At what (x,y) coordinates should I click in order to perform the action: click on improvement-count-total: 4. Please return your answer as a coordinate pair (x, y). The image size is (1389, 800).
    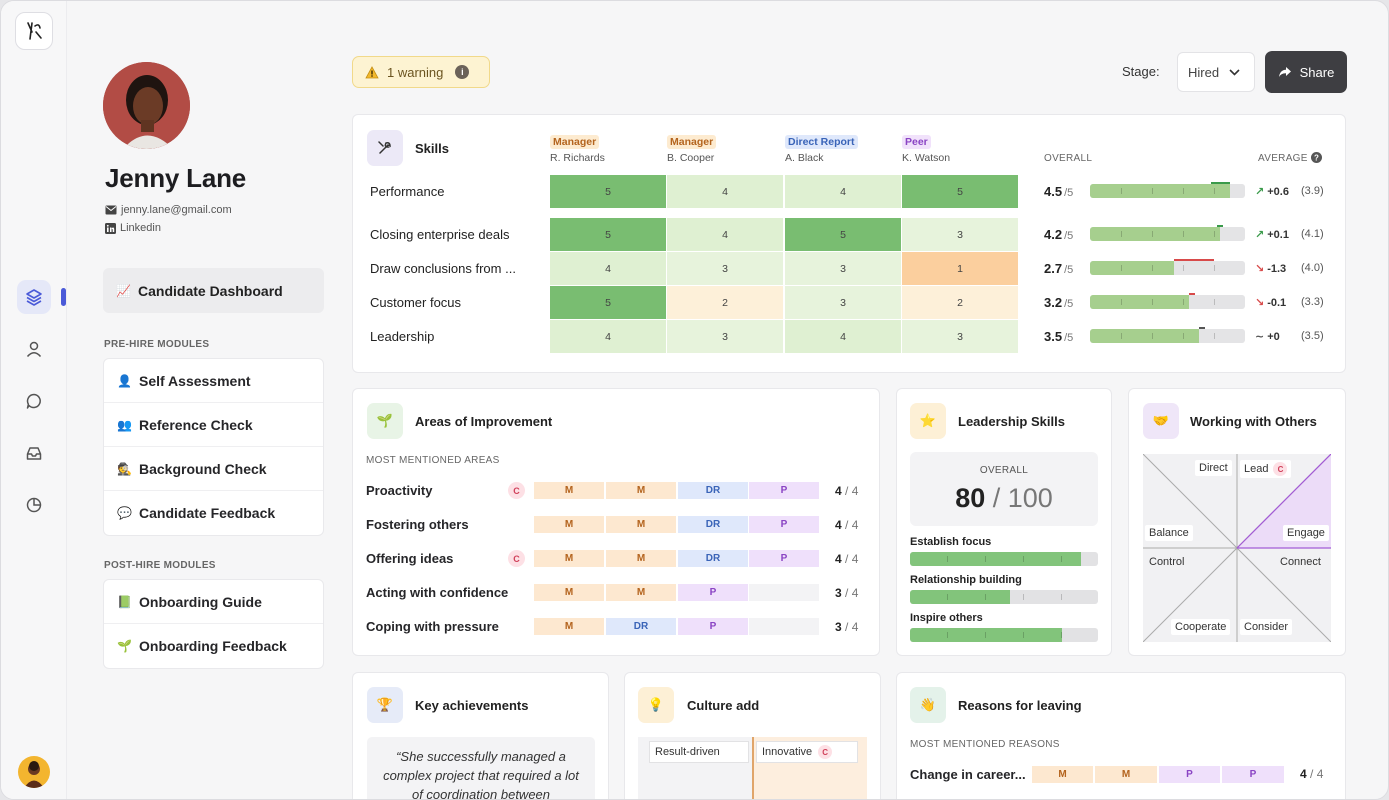
    Looking at the image, I should click on (855, 491).